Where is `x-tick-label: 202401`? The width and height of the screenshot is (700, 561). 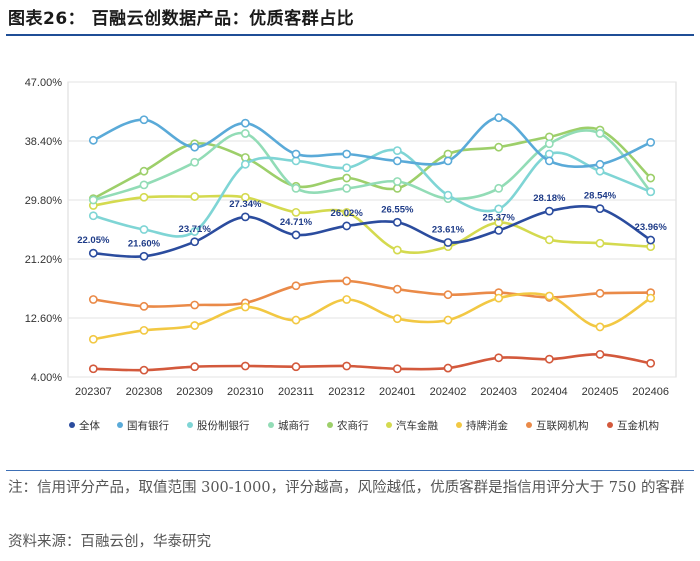
x-tick-label: 202401 is located at coordinates (397, 392).